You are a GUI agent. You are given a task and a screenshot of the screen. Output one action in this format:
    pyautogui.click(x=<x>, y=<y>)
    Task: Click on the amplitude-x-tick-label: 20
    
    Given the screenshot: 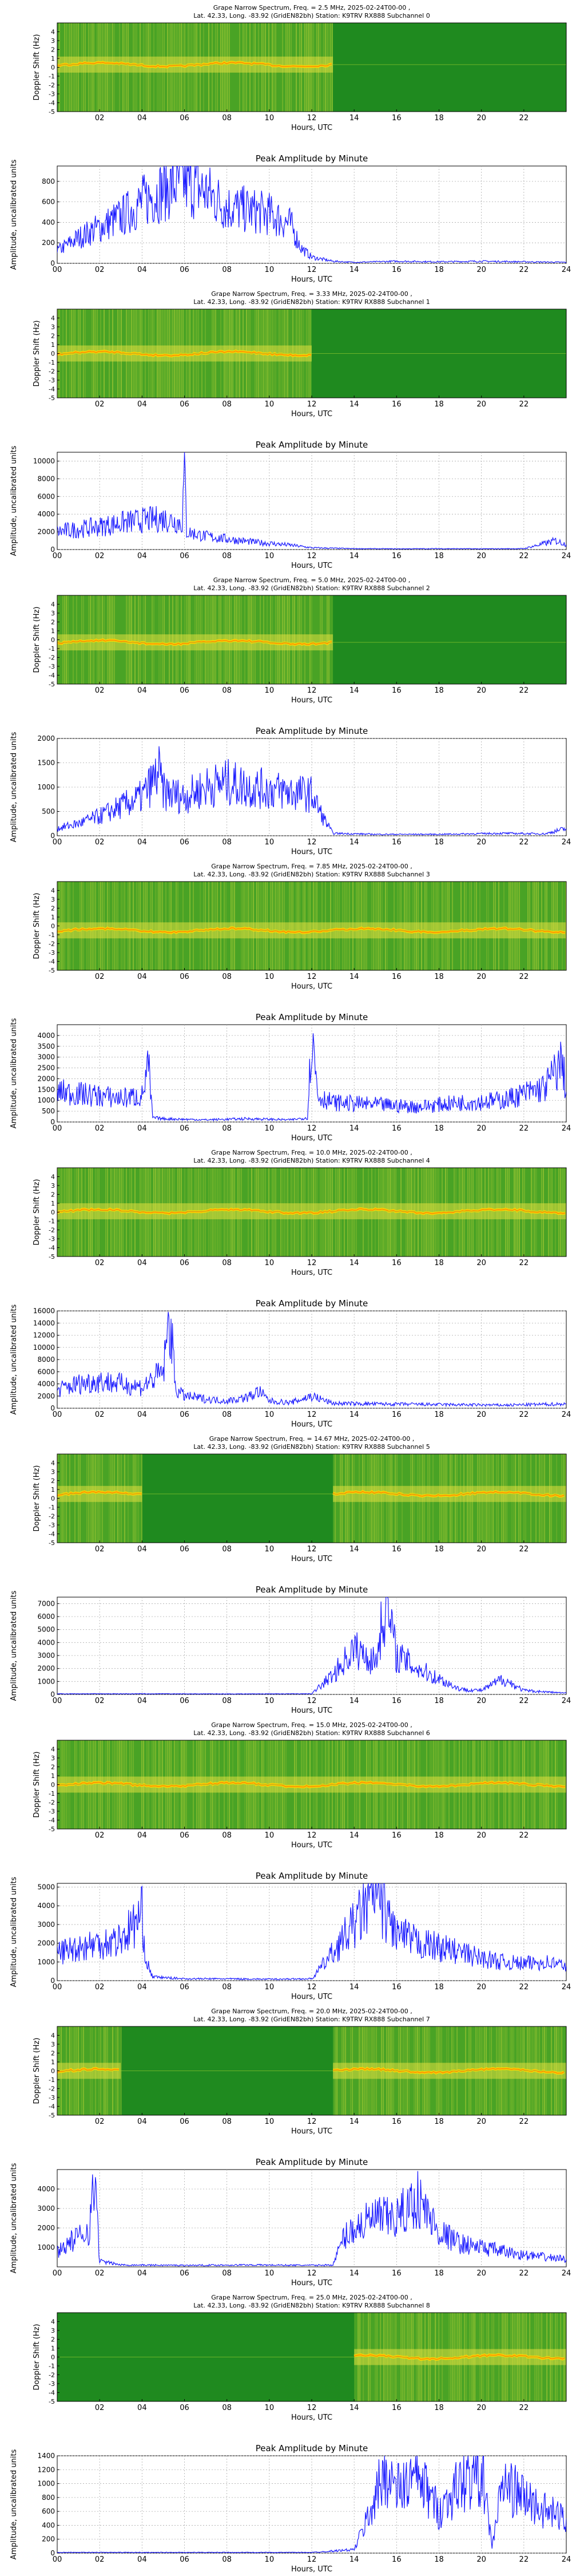 What is the action you would take?
    pyautogui.click(x=481, y=270)
    